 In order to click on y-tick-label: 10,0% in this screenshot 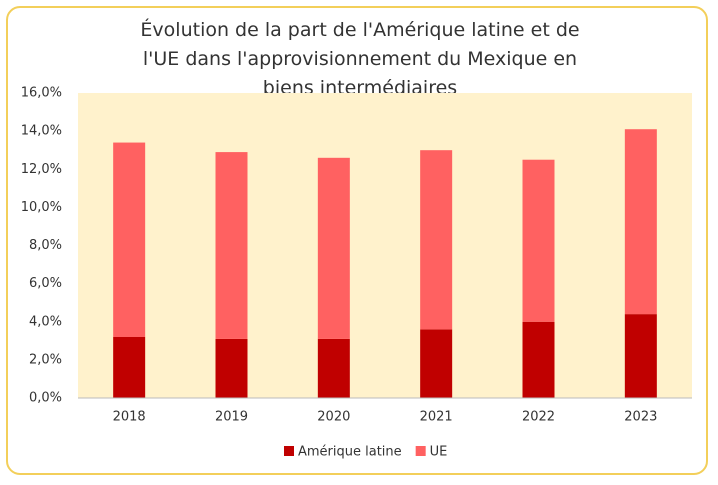, I will do `click(41, 207)`.